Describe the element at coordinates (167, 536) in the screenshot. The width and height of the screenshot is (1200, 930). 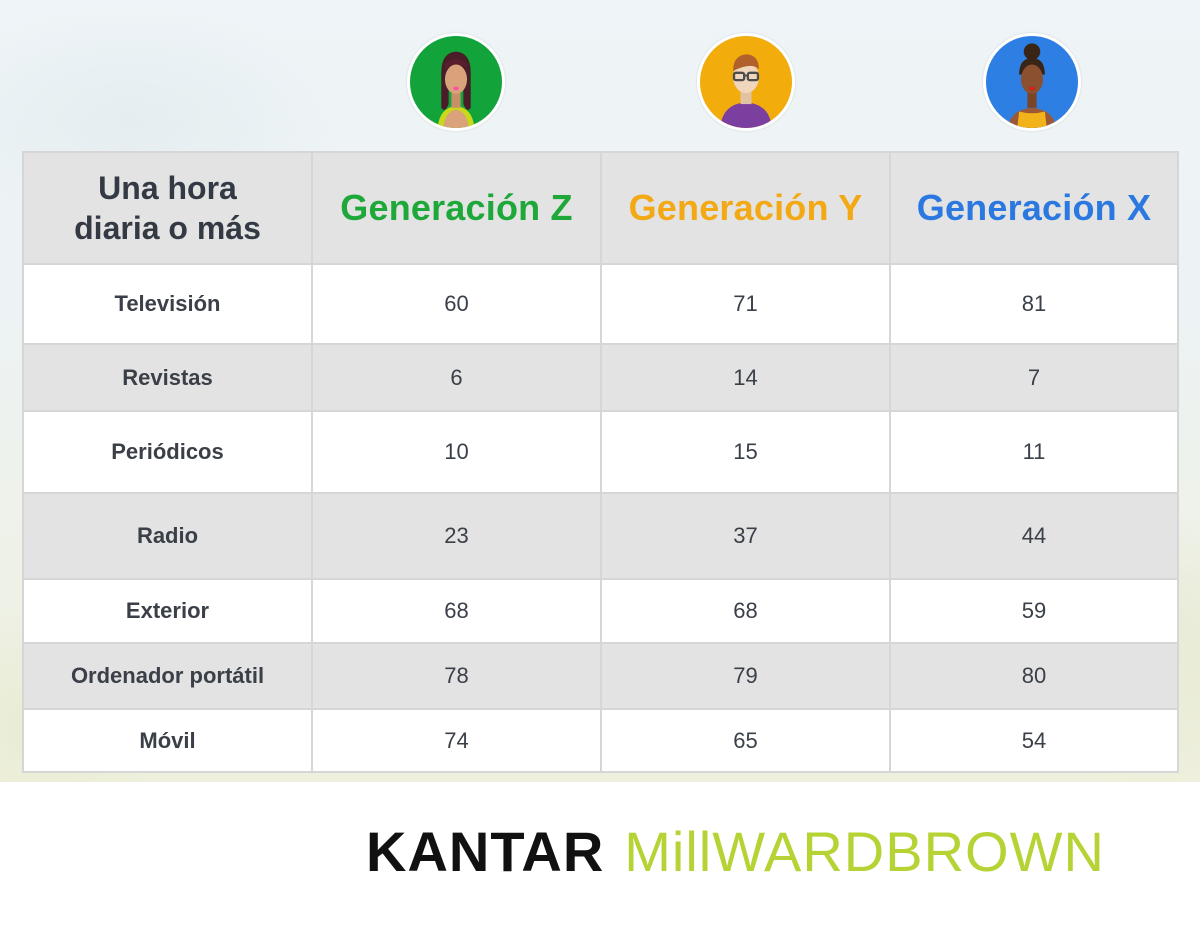
I see `row-label: Radio` at that location.